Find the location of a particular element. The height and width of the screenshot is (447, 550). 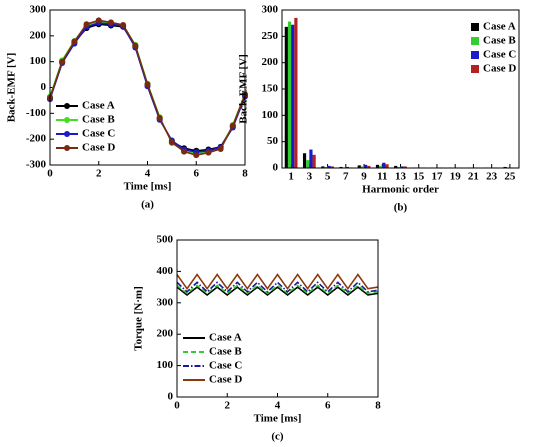

x-tick-label: 2 is located at coordinates (228, 406).